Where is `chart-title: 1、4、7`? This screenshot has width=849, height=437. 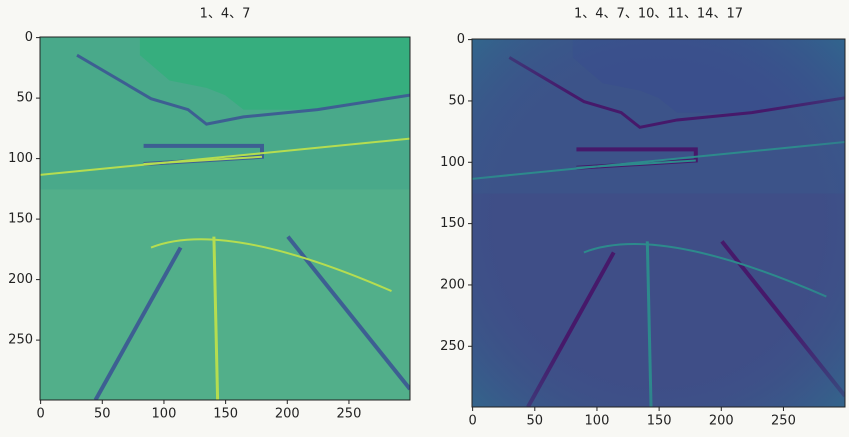 chart-title: 1、4、7 is located at coordinates (225, 14).